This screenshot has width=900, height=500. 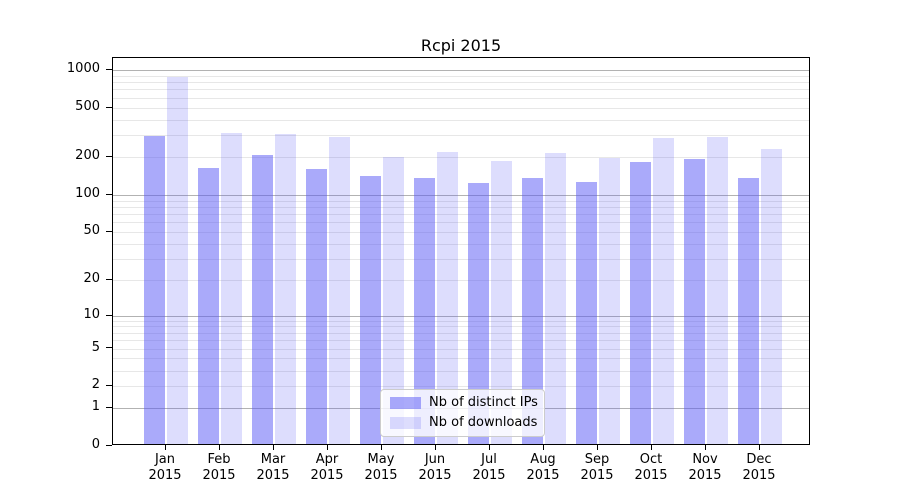 What do you see at coordinates (154, 289) in the screenshot?
I see `bar-distinct-ips-jan` at bounding box center [154, 289].